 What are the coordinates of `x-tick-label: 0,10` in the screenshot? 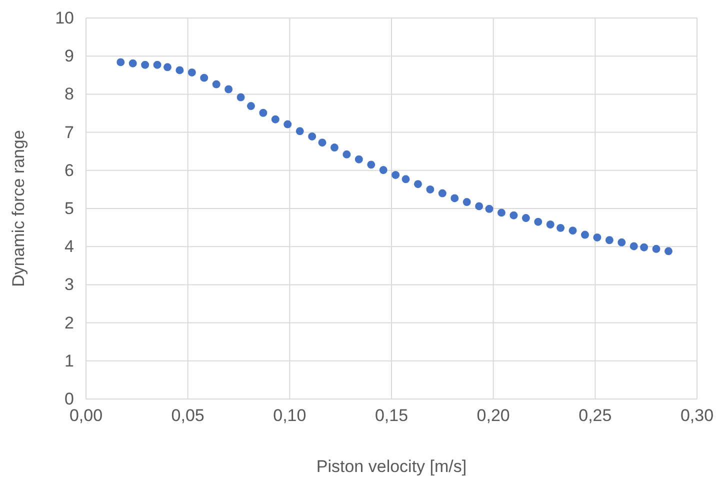 It's located at (289, 416).